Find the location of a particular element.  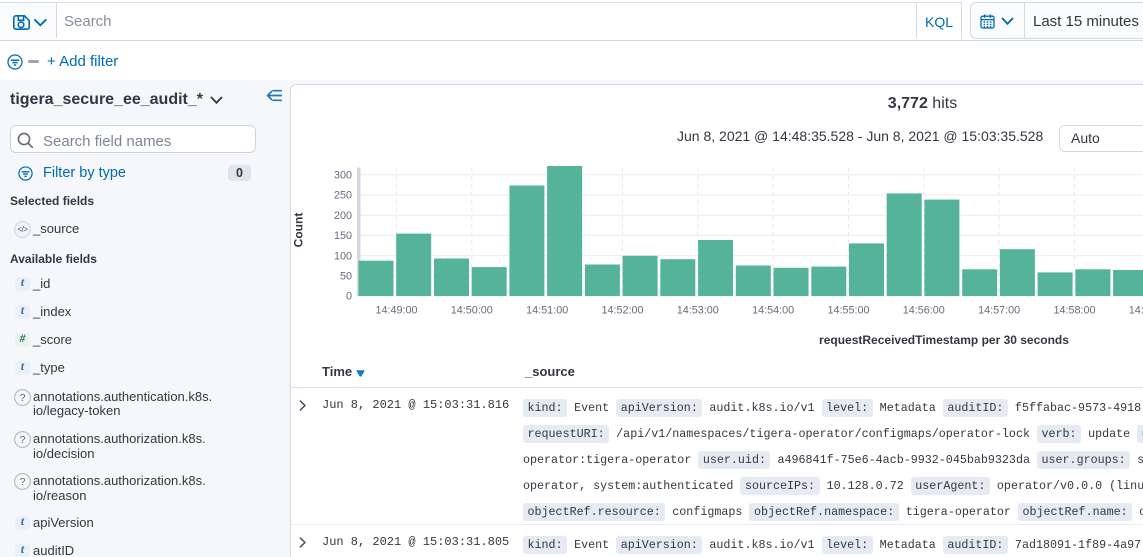

svg-text:requestReceivedTimestamp per 3: requestReceivedTimestamp per 30 seconds is located at coordinates (944, 340).